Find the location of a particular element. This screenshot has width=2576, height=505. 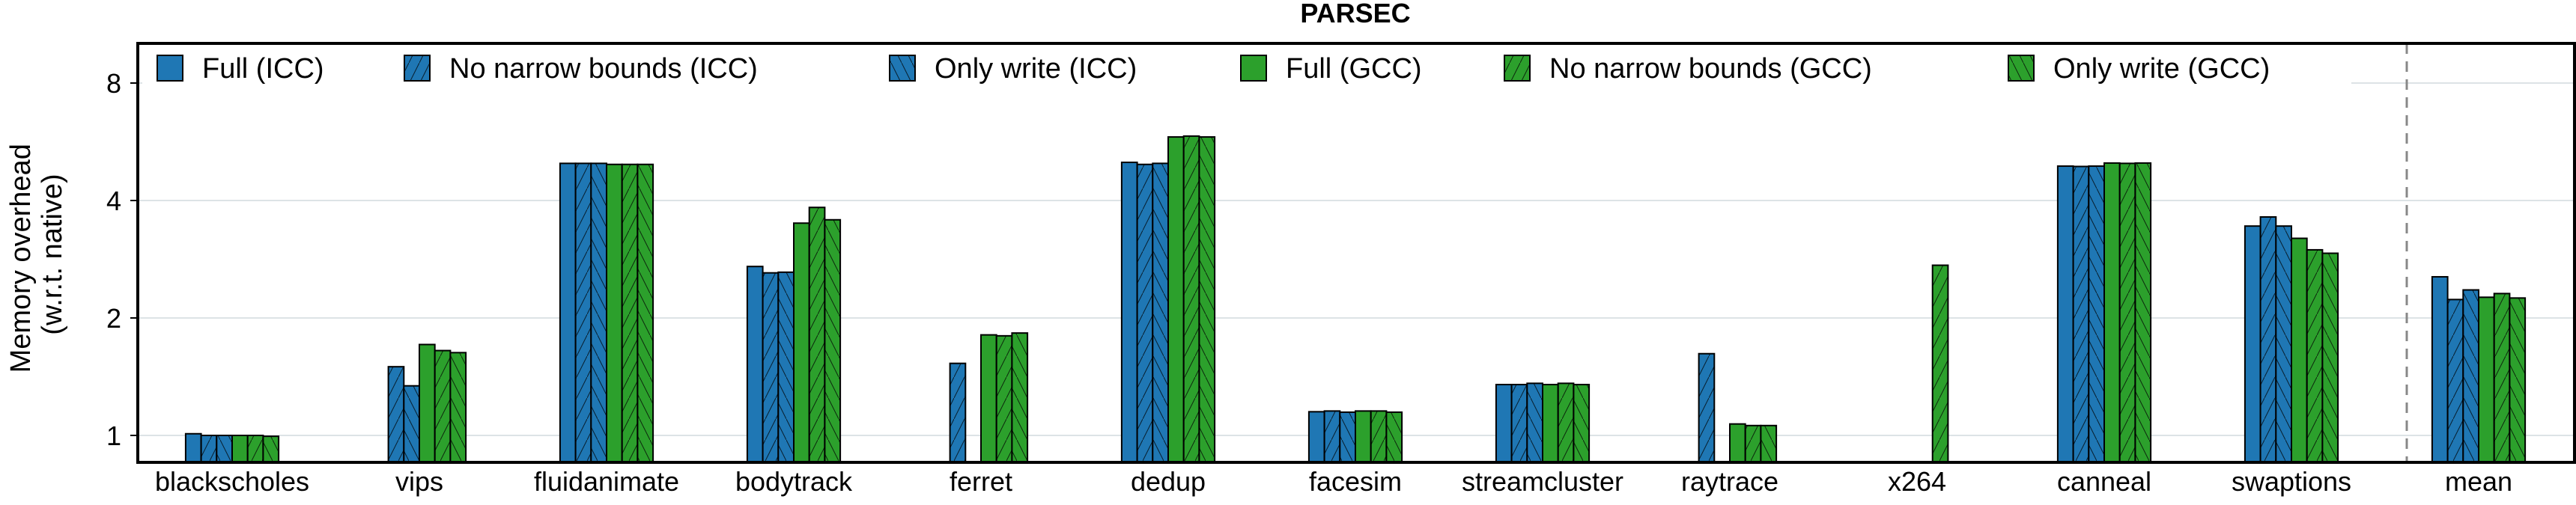

x-tick-label: x264 is located at coordinates (1917, 481).